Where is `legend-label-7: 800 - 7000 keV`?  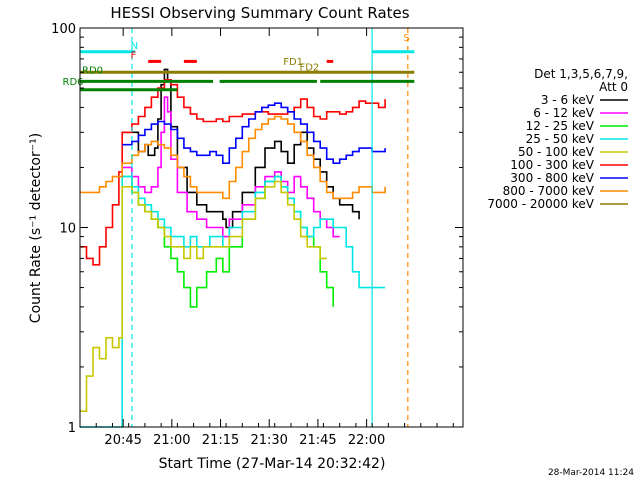
legend-label-7: 800 - 7000 keV is located at coordinates (549, 191).